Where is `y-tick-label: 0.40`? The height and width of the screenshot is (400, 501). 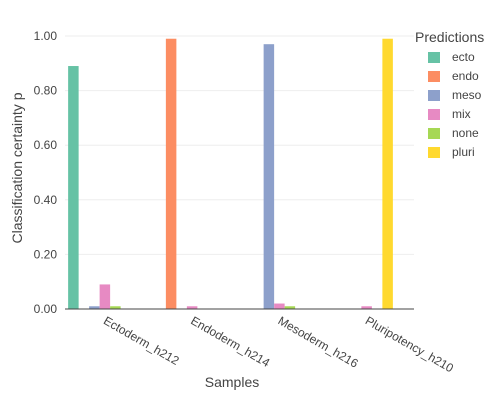
y-tick-label: 0.40 is located at coordinates (46, 200).